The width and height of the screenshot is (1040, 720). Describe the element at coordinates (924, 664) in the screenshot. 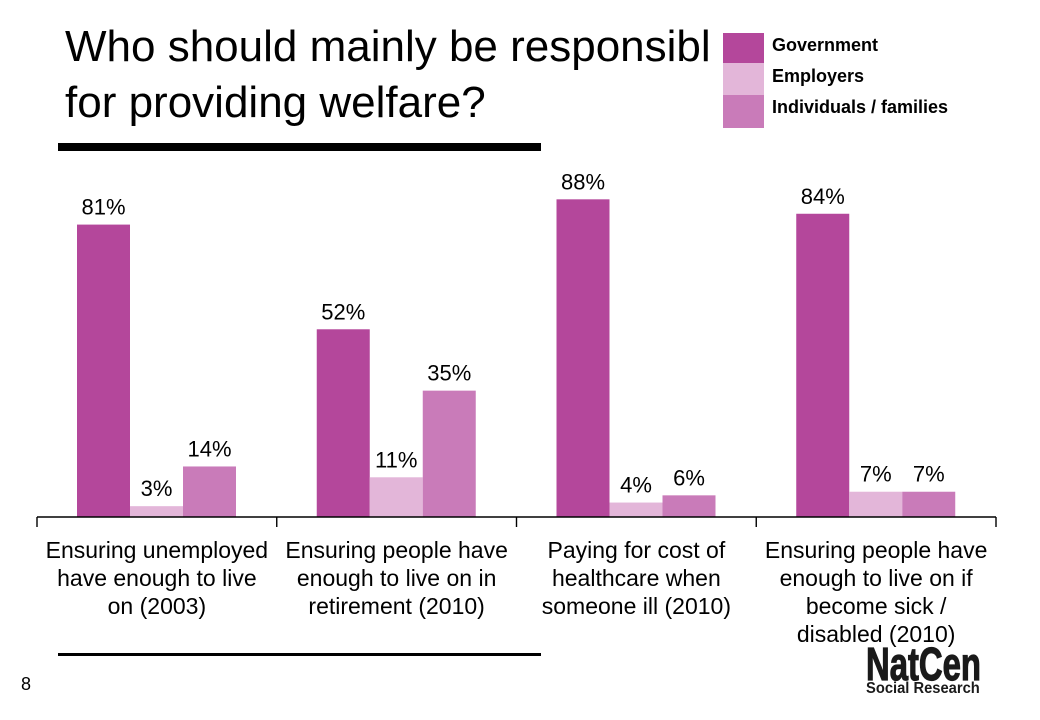

I see `logo-wordmark: NatCen` at that location.